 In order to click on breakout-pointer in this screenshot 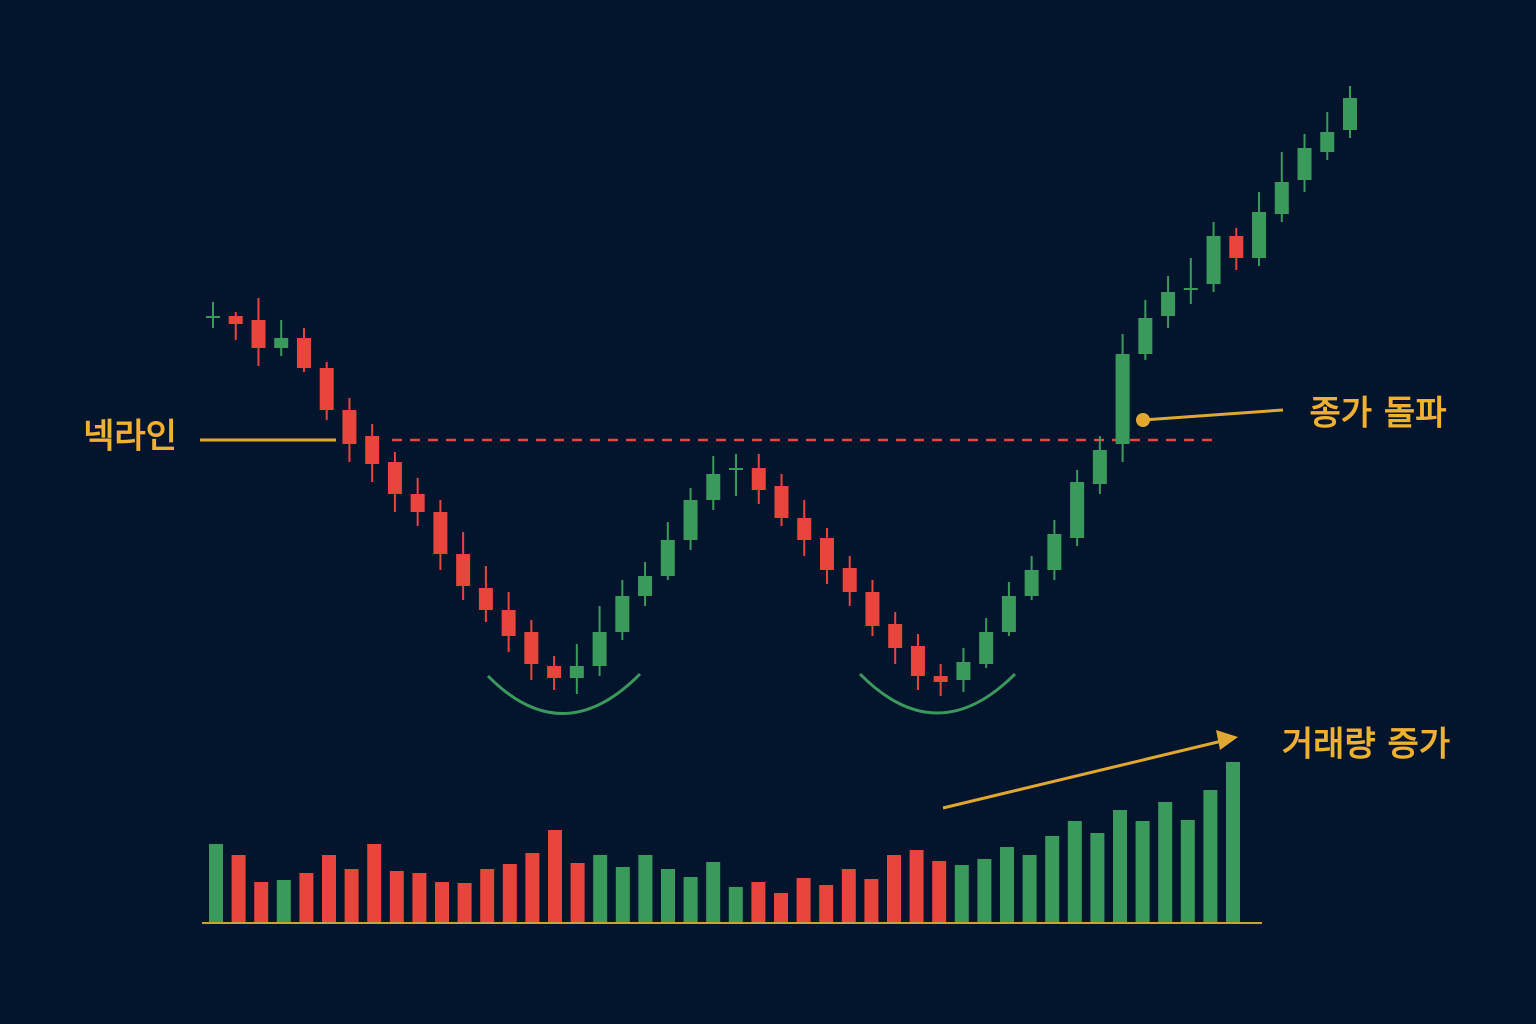, I will do `click(1213, 415)`.